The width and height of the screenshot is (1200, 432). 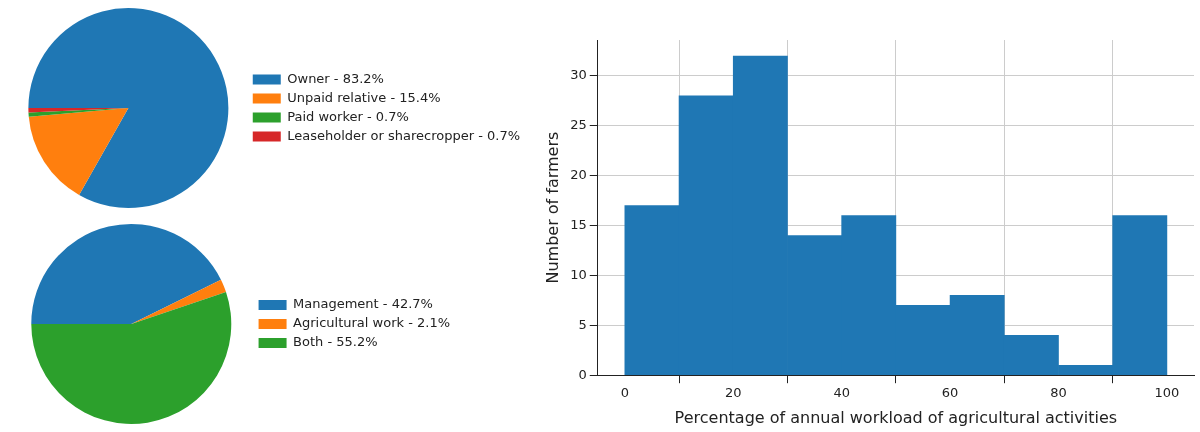 What do you see at coordinates (578, 125) in the screenshot?
I see `y-tick-label: 25` at bounding box center [578, 125].